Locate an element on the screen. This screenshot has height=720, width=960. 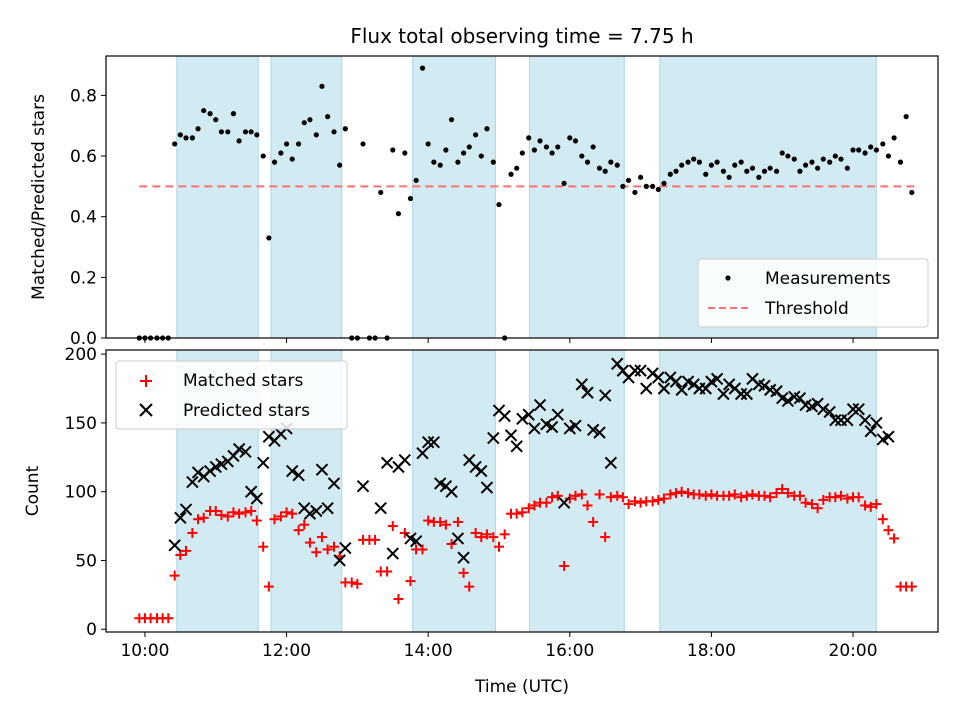
predicted-stars-legend-label: Predicted stars is located at coordinates (246, 411).